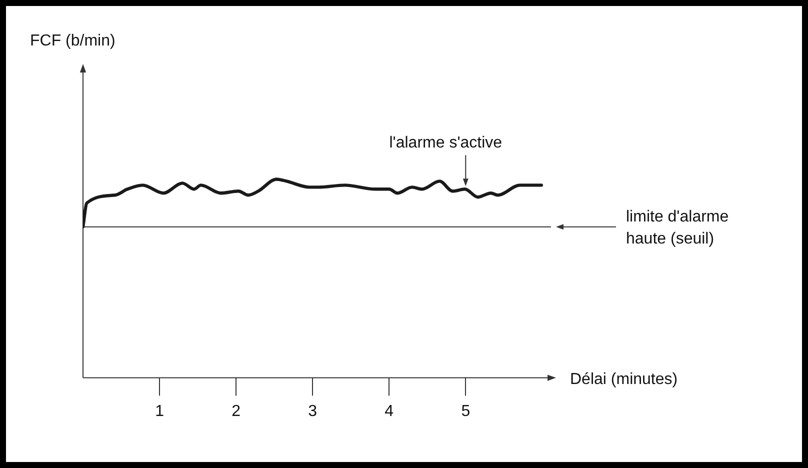  What do you see at coordinates (445, 143) in the screenshot?
I see `annotation: l'alarme s'active` at bounding box center [445, 143].